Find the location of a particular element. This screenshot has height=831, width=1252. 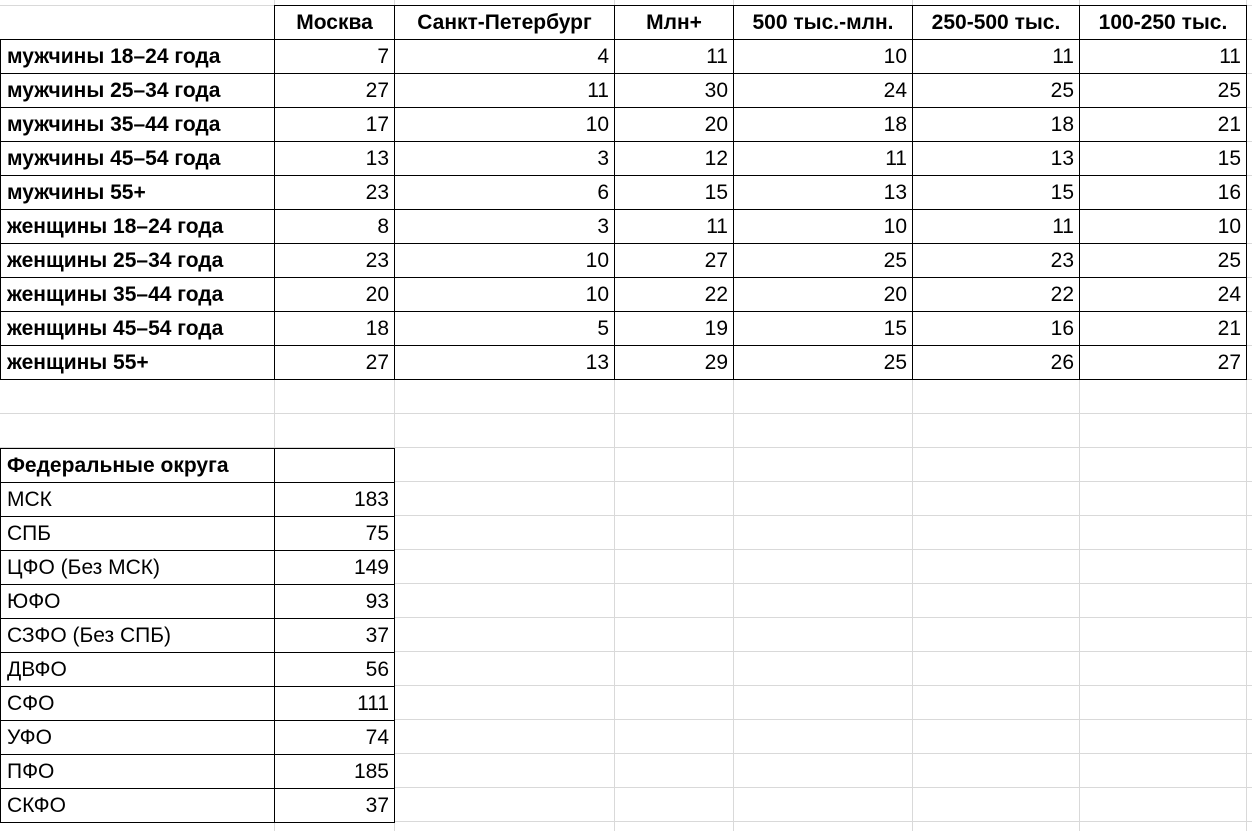

district-value-cell: 75 is located at coordinates (334, 533).